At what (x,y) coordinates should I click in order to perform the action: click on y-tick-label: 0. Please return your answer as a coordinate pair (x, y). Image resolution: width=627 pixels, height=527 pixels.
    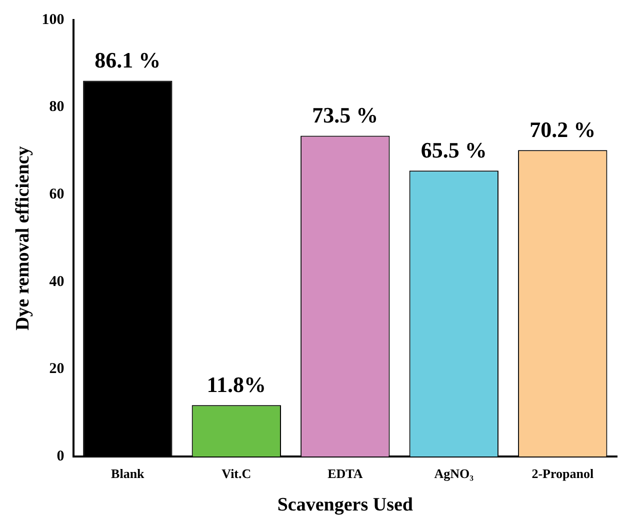
    Looking at the image, I should click on (60, 456).